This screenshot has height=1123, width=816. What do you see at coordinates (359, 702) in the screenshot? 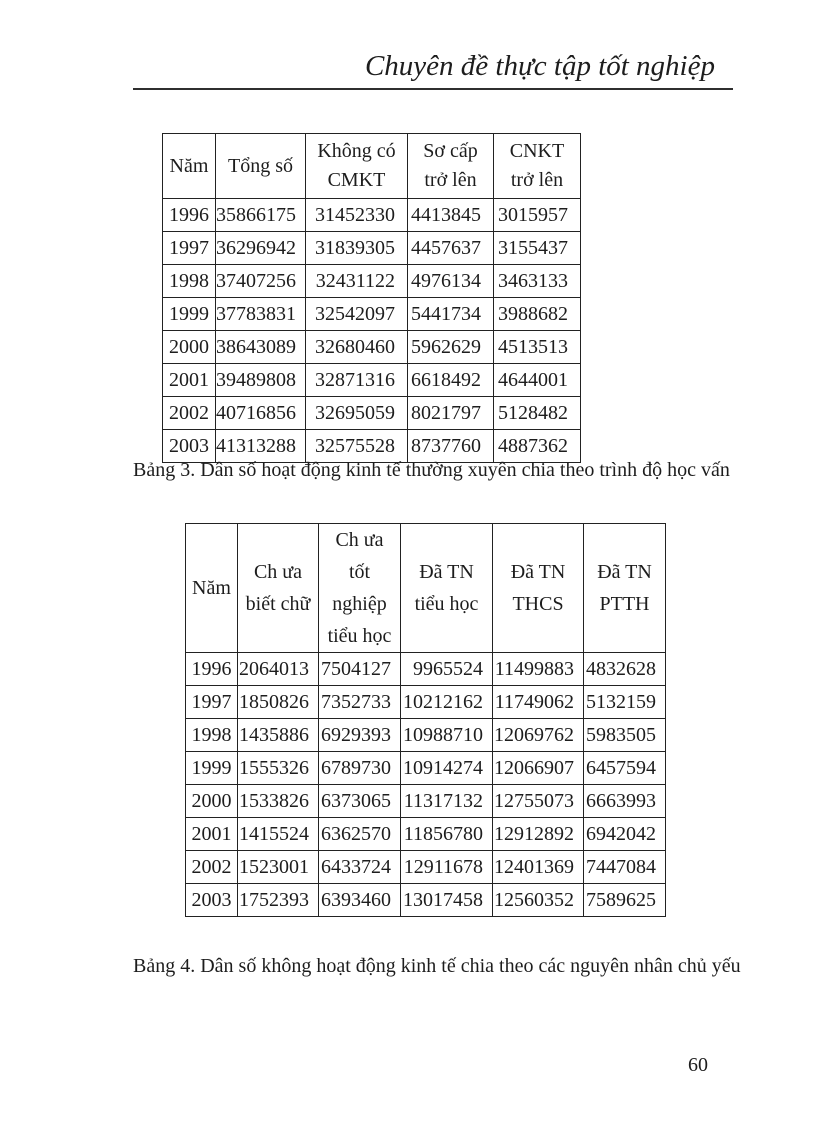
I see `value-cell: 7352733` at bounding box center [359, 702].